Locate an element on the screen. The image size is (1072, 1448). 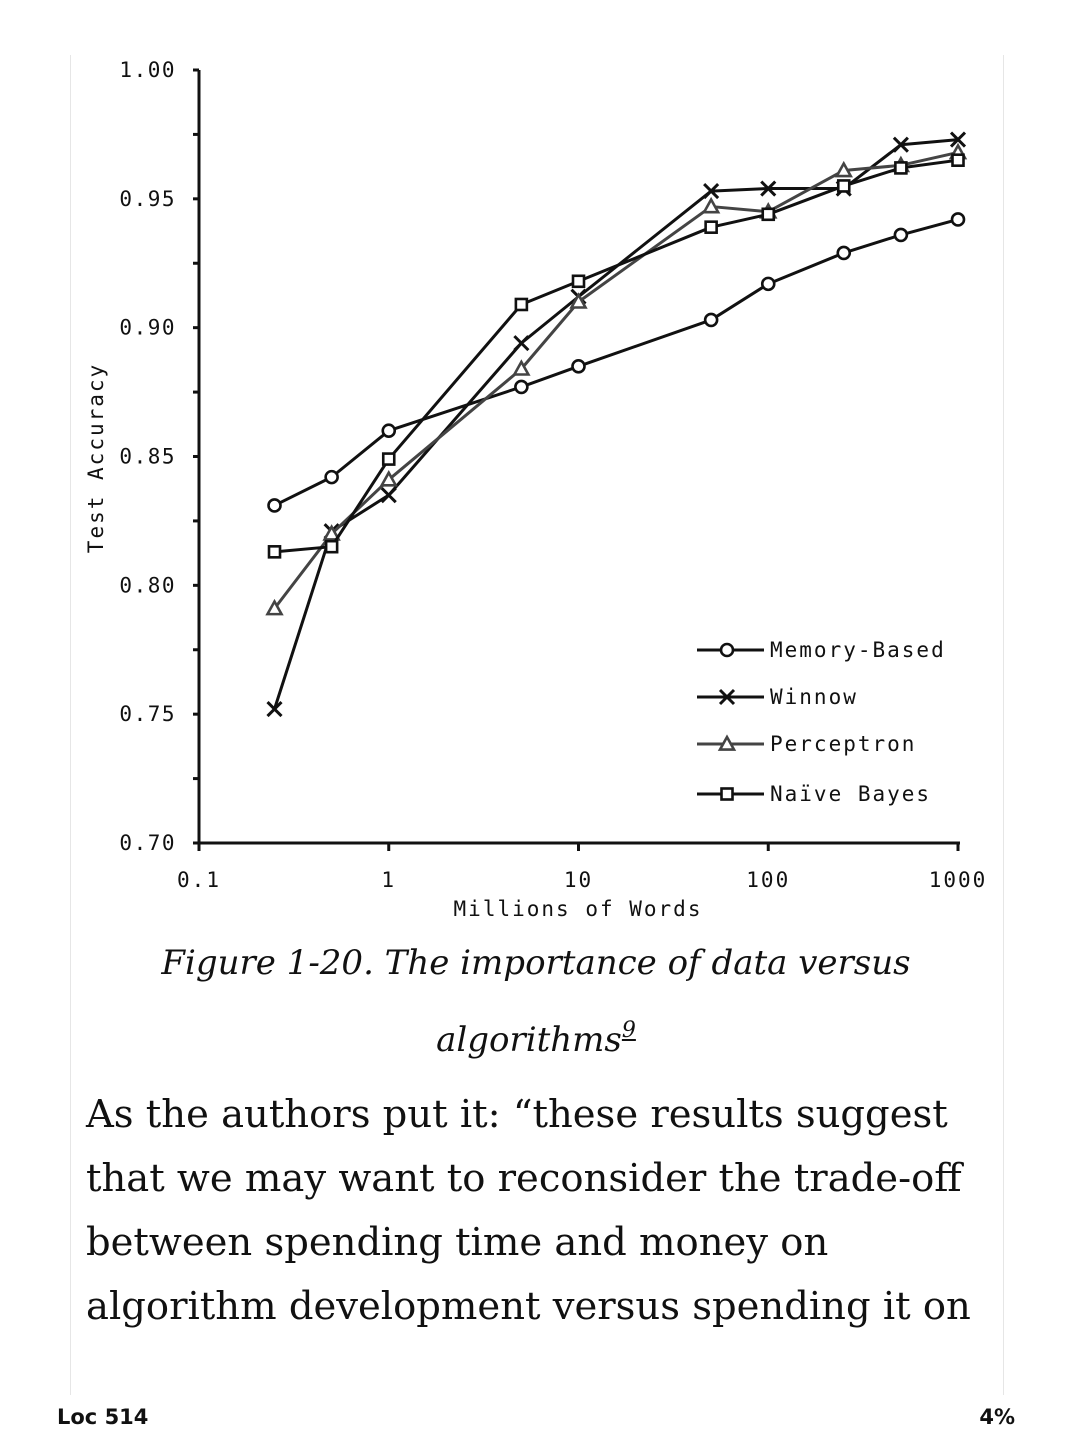
legend-label: Perceptron is located at coordinates (843, 744).